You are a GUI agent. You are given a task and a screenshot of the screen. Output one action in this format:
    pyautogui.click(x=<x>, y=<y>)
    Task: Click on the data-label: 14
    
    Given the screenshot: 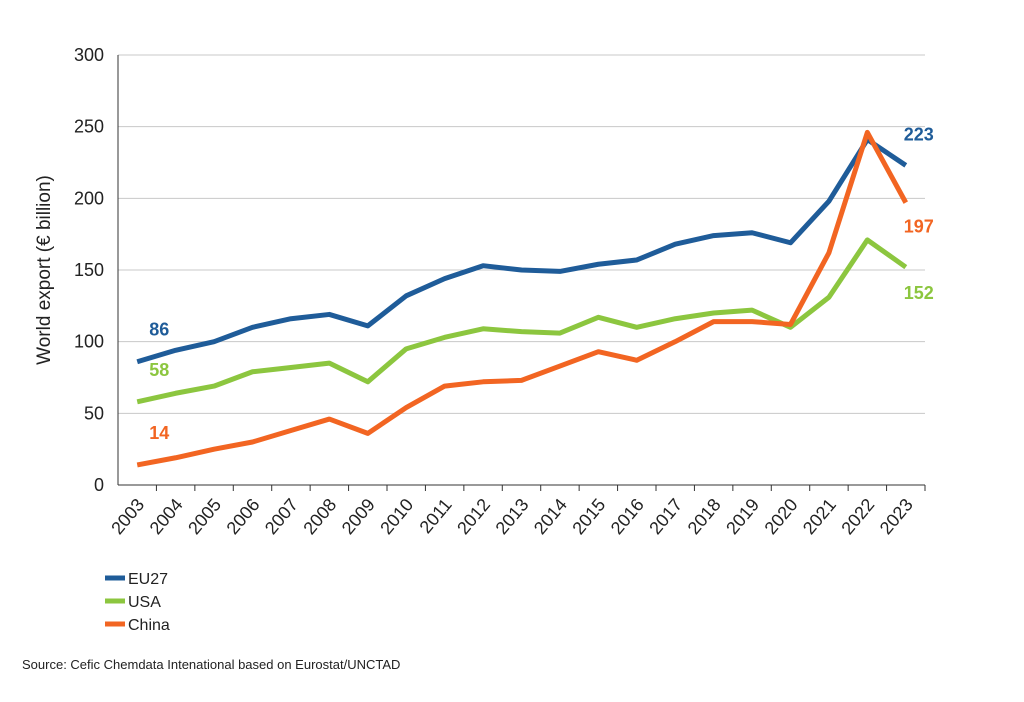 What is the action you would take?
    pyautogui.click(x=159, y=433)
    